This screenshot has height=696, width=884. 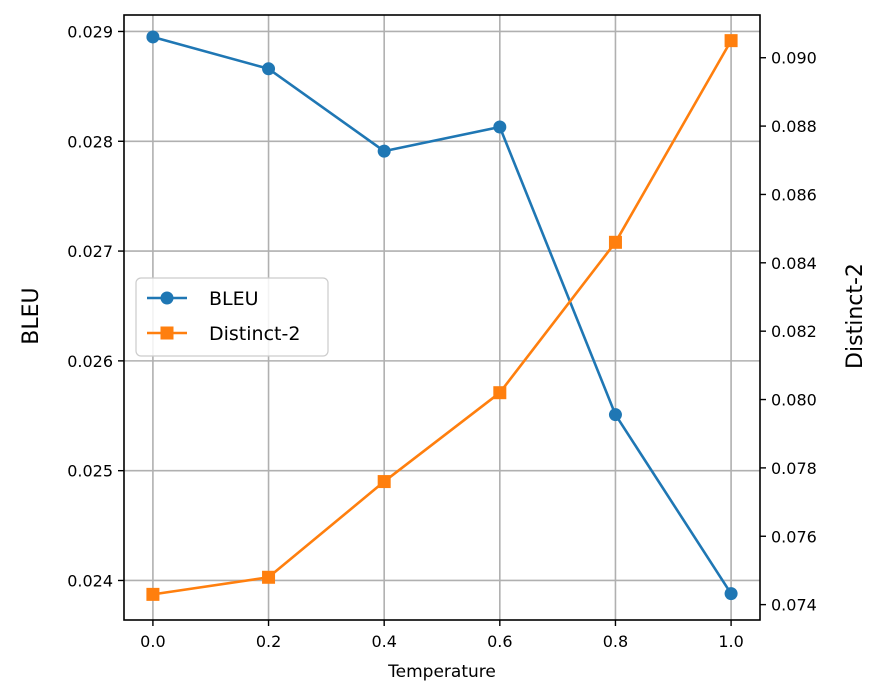 I want to click on x-tick-label: 0.4, so click(x=383, y=641).